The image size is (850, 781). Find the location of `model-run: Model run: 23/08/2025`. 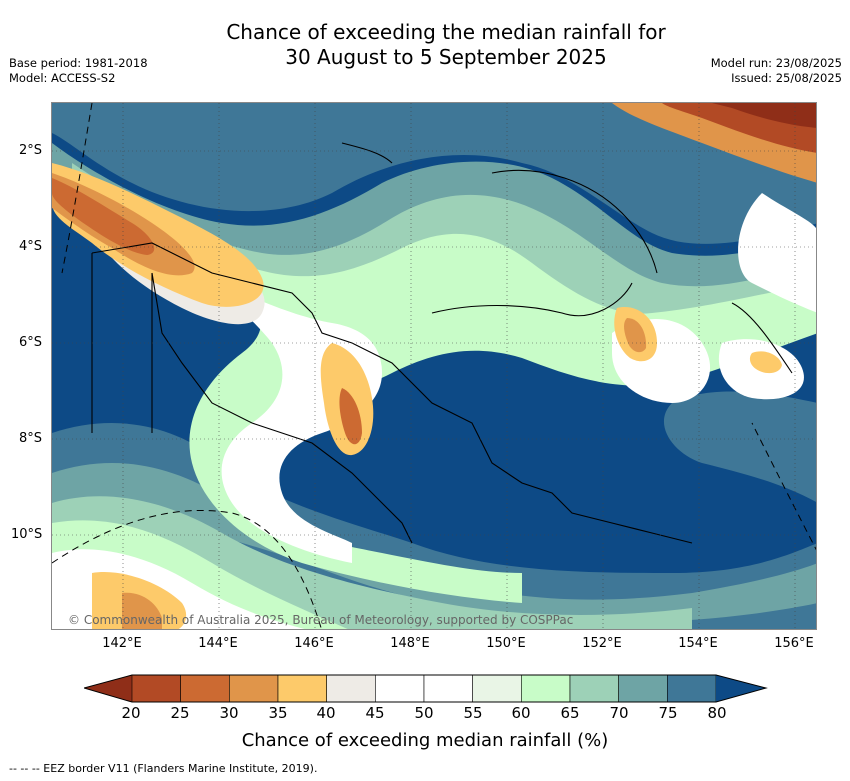

model-run: Model run: 23/08/2025 is located at coordinates (776, 63).